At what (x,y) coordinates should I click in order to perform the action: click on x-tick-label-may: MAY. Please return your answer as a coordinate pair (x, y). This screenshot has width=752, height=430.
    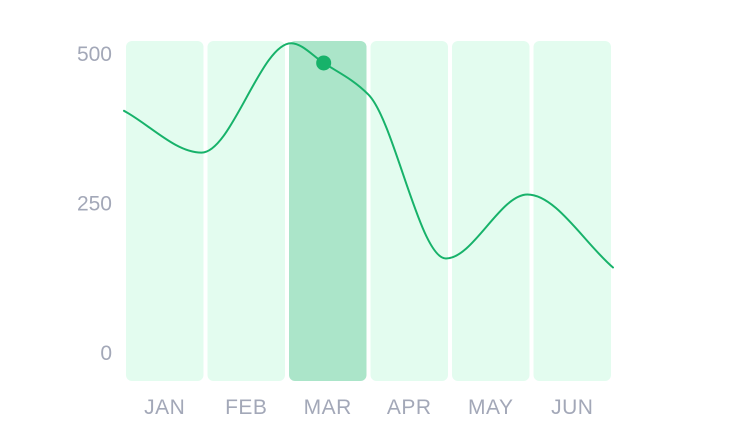
    Looking at the image, I should click on (490, 407).